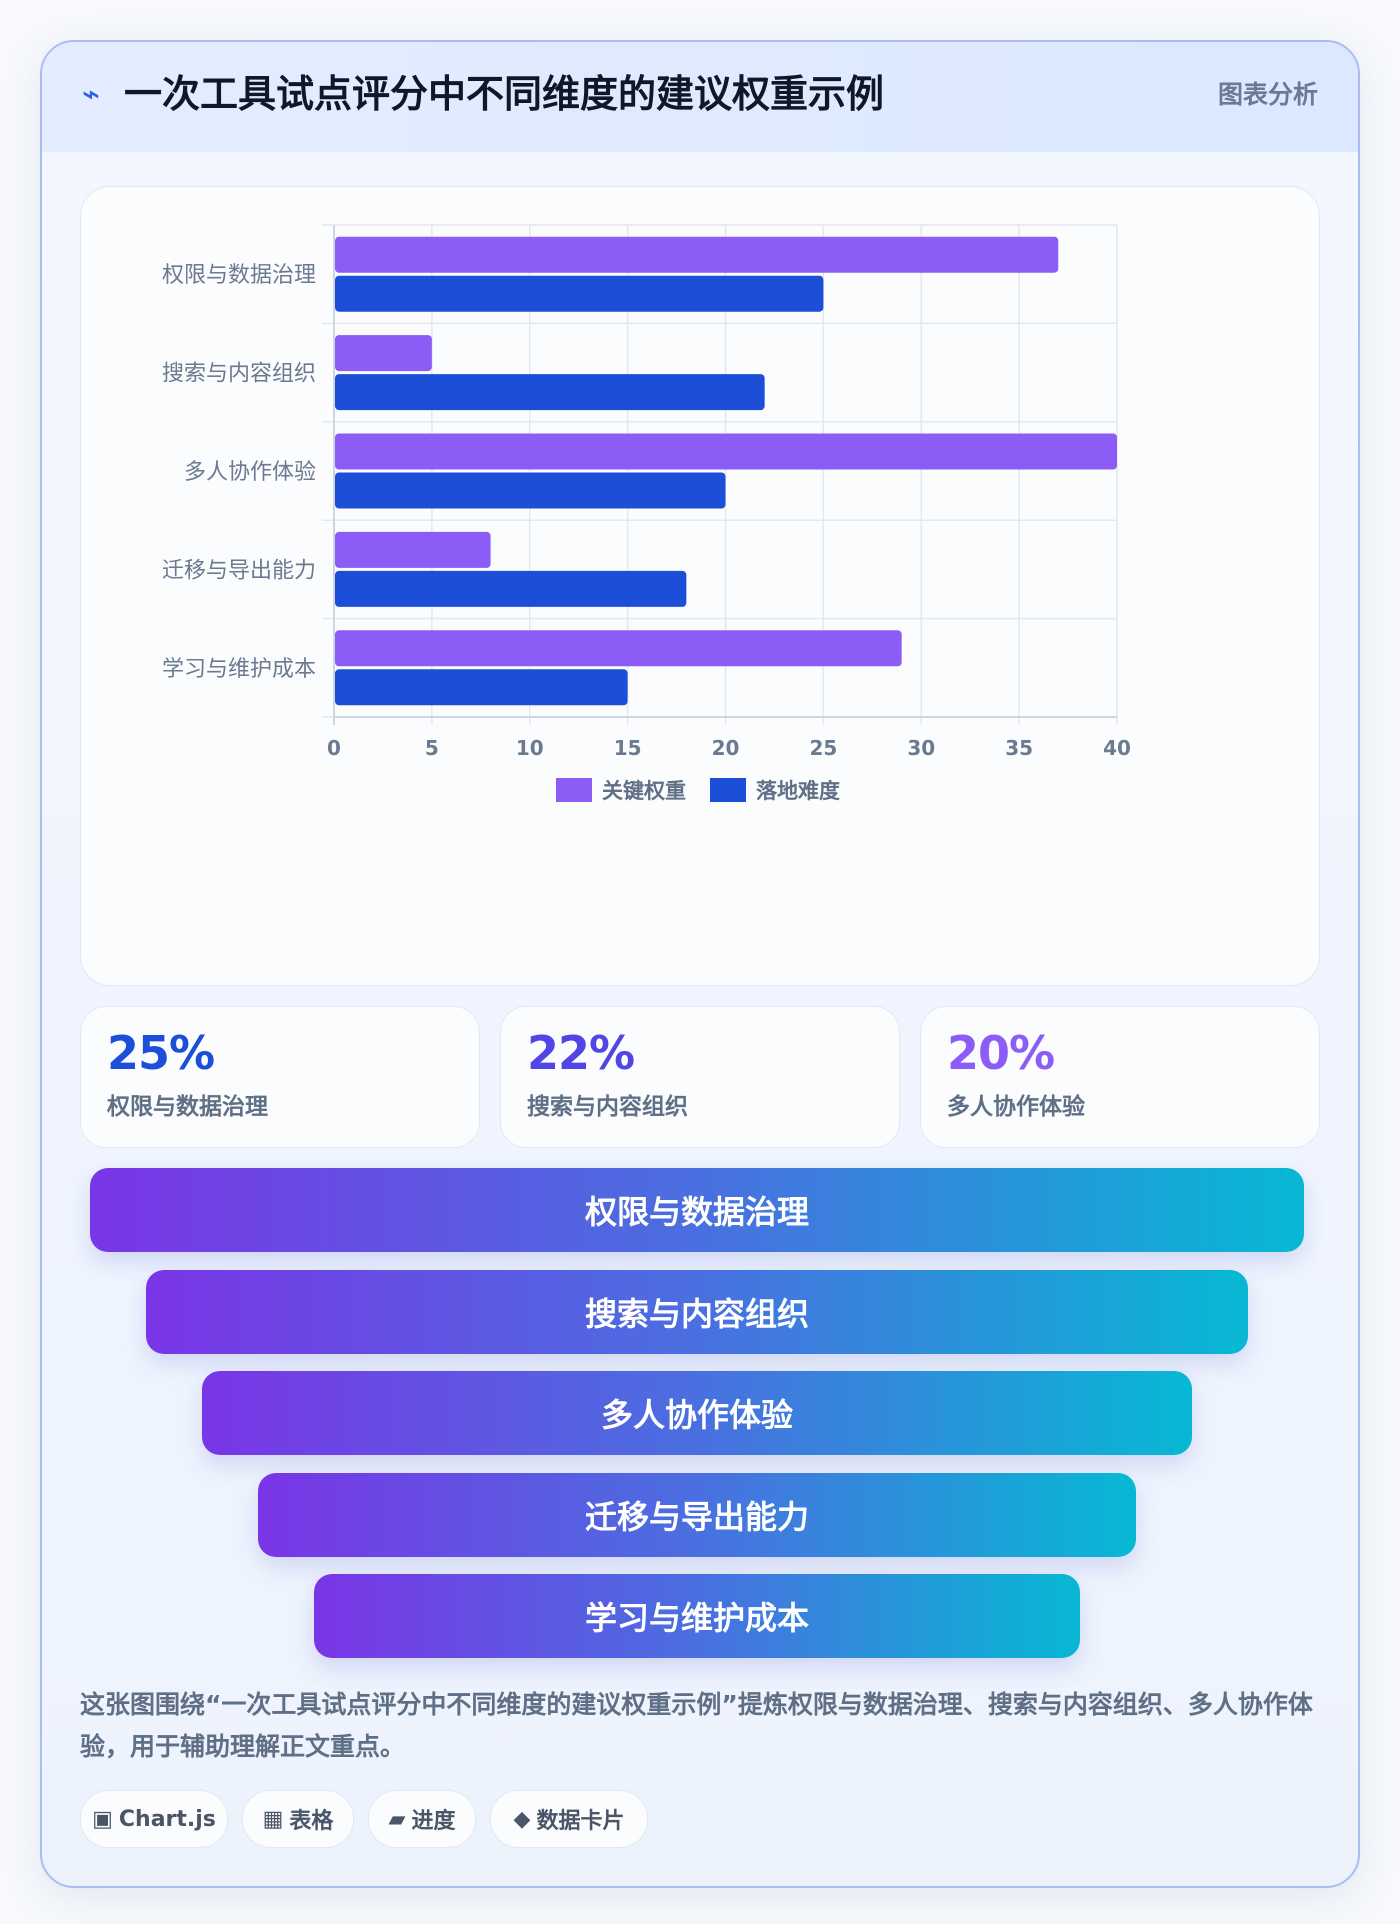 The height and width of the screenshot is (1924, 1400). Describe the element at coordinates (250, 472) in the screenshot. I see `category-label: 多人协作体验` at that location.